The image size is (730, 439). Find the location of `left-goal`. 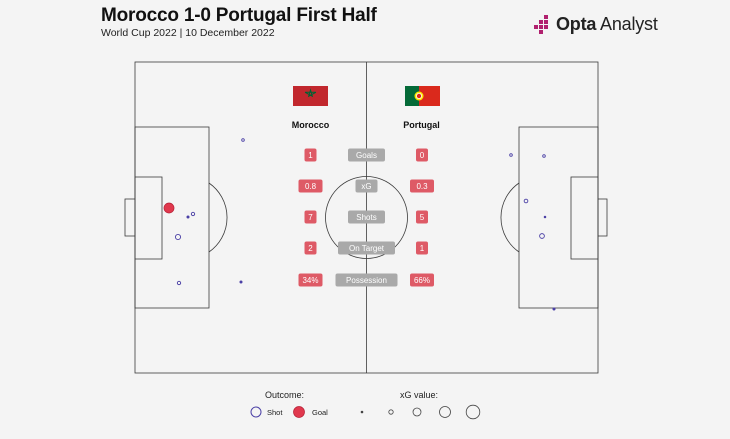

left-goal is located at coordinates (130, 217).